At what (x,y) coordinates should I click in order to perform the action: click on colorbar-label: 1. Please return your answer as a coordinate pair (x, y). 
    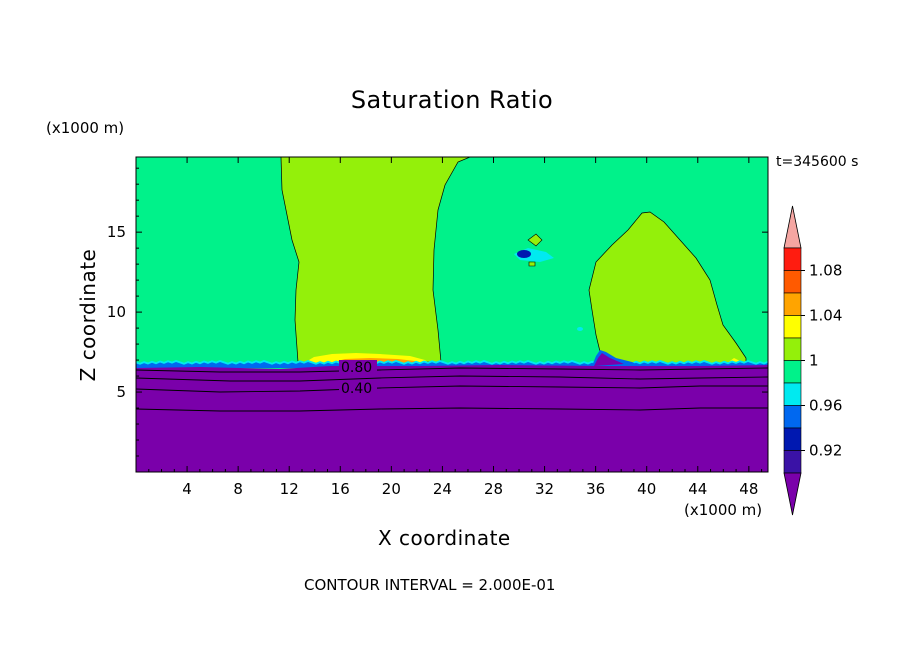
    Looking at the image, I should click on (814, 361).